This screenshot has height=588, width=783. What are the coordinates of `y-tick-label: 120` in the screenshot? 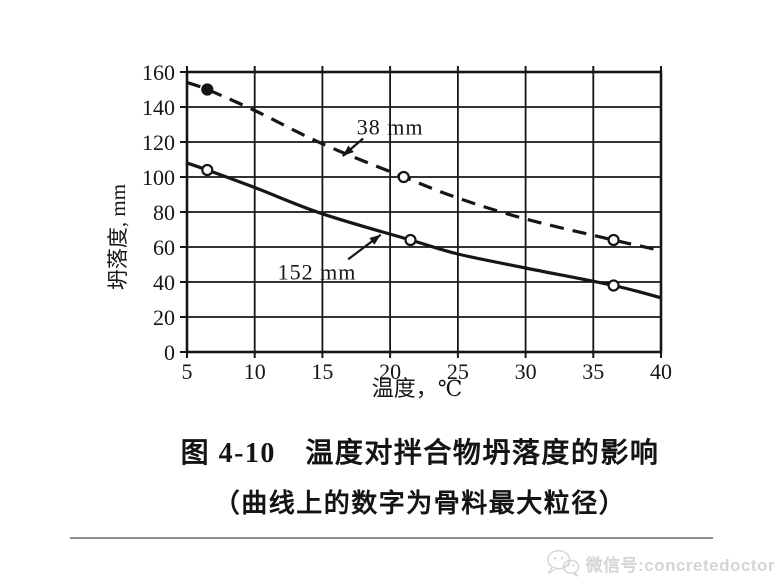 It's located at (158, 142).